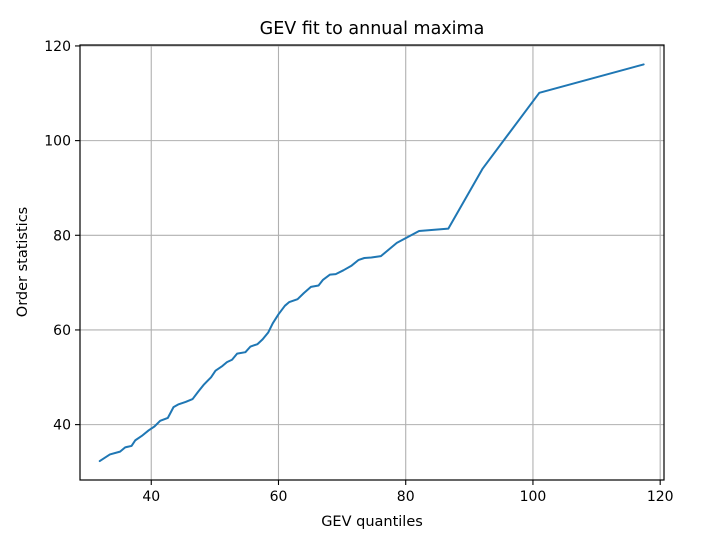 The height and width of the screenshot is (539, 715). Describe the element at coordinates (279, 497) in the screenshot. I see `x-tick-label: 60` at that location.